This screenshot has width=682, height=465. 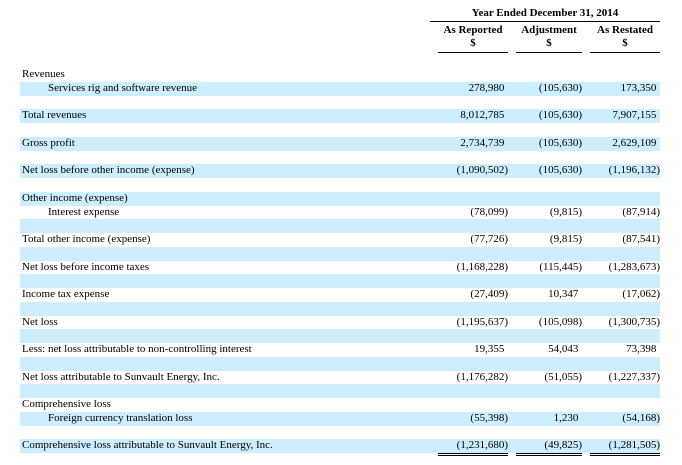 What do you see at coordinates (84, 211) in the screenshot?
I see `row-label: Interest expense` at bounding box center [84, 211].